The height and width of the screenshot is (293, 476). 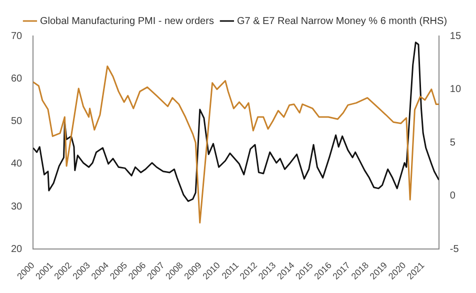 What do you see at coordinates (17, 249) in the screenshot?
I see `y-tick-label: 20` at bounding box center [17, 249].